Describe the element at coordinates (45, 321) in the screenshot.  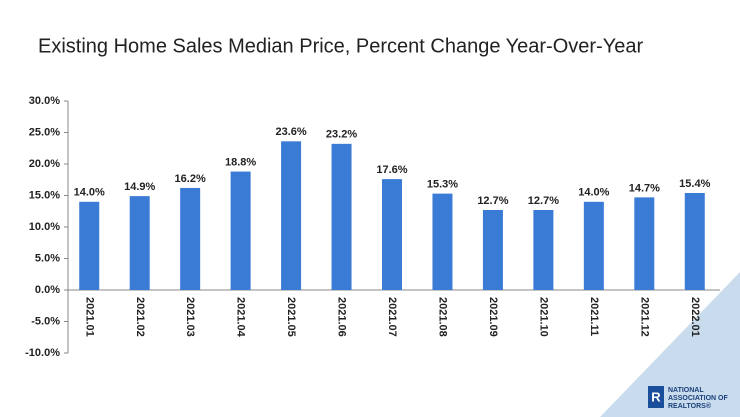
I see `y-tick-label: -5.0%` at that location.